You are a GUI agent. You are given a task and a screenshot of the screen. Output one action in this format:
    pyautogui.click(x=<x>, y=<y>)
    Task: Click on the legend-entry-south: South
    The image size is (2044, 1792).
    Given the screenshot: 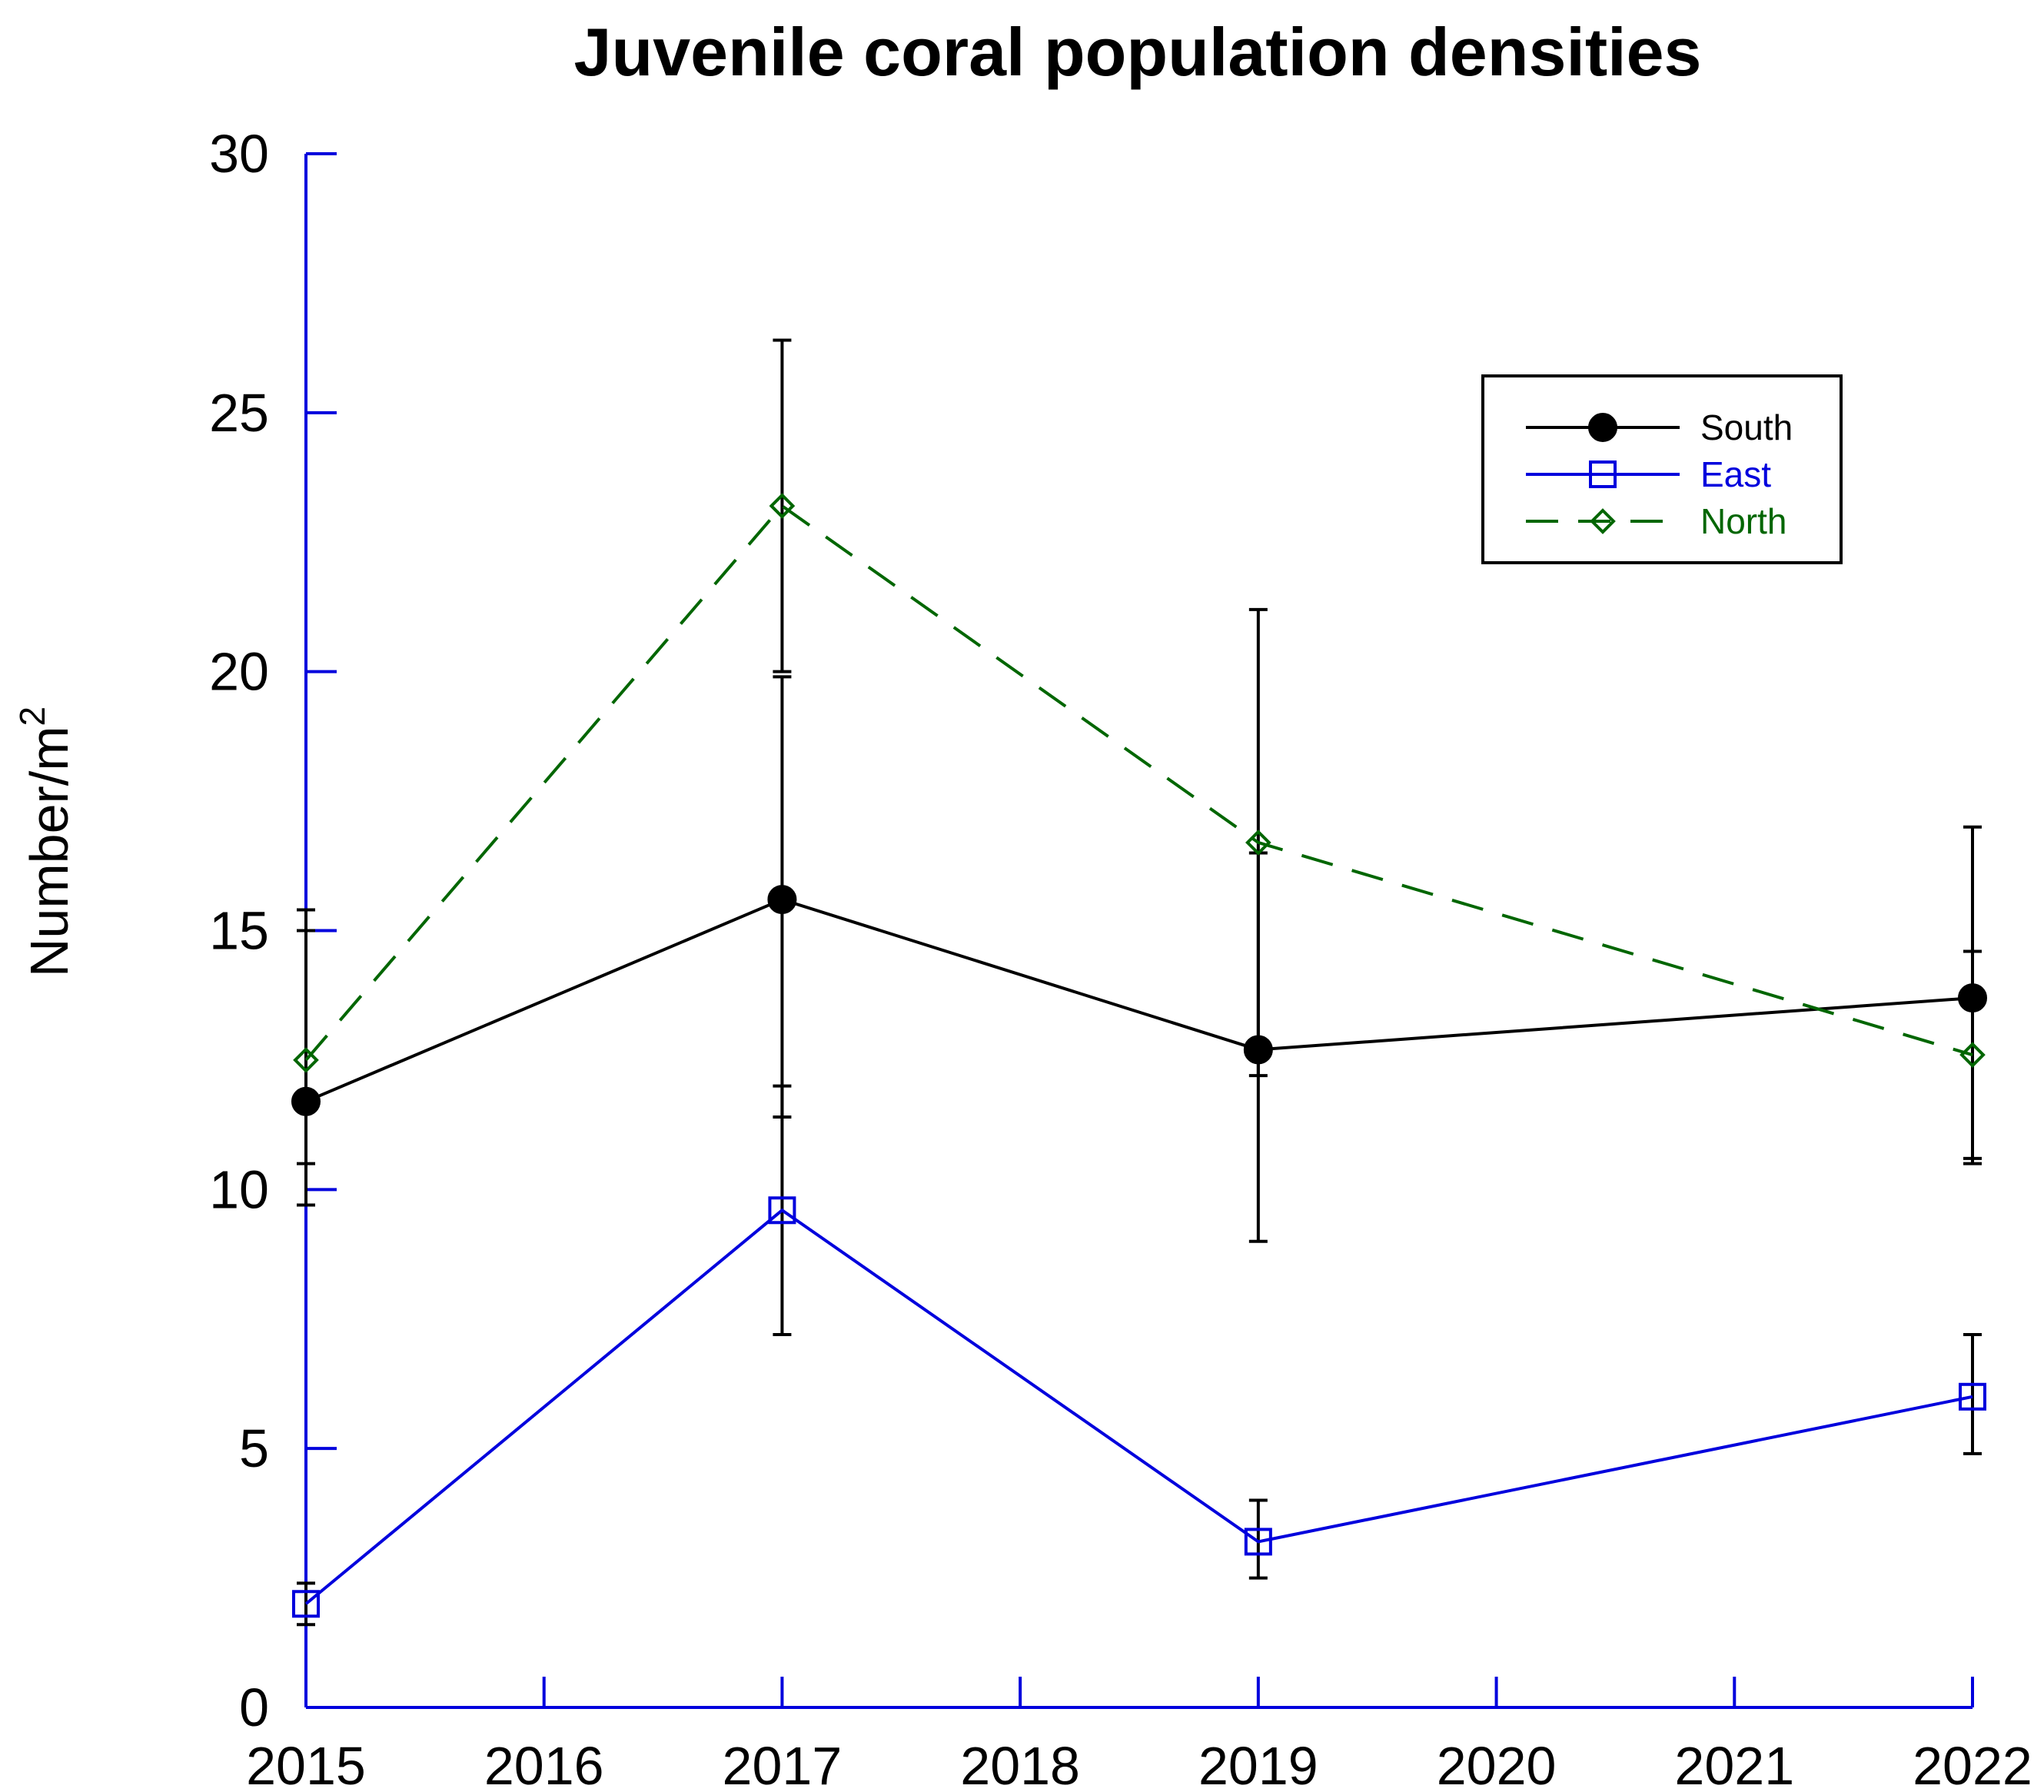 What is the action you would take?
    pyautogui.click(x=1659, y=427)
    